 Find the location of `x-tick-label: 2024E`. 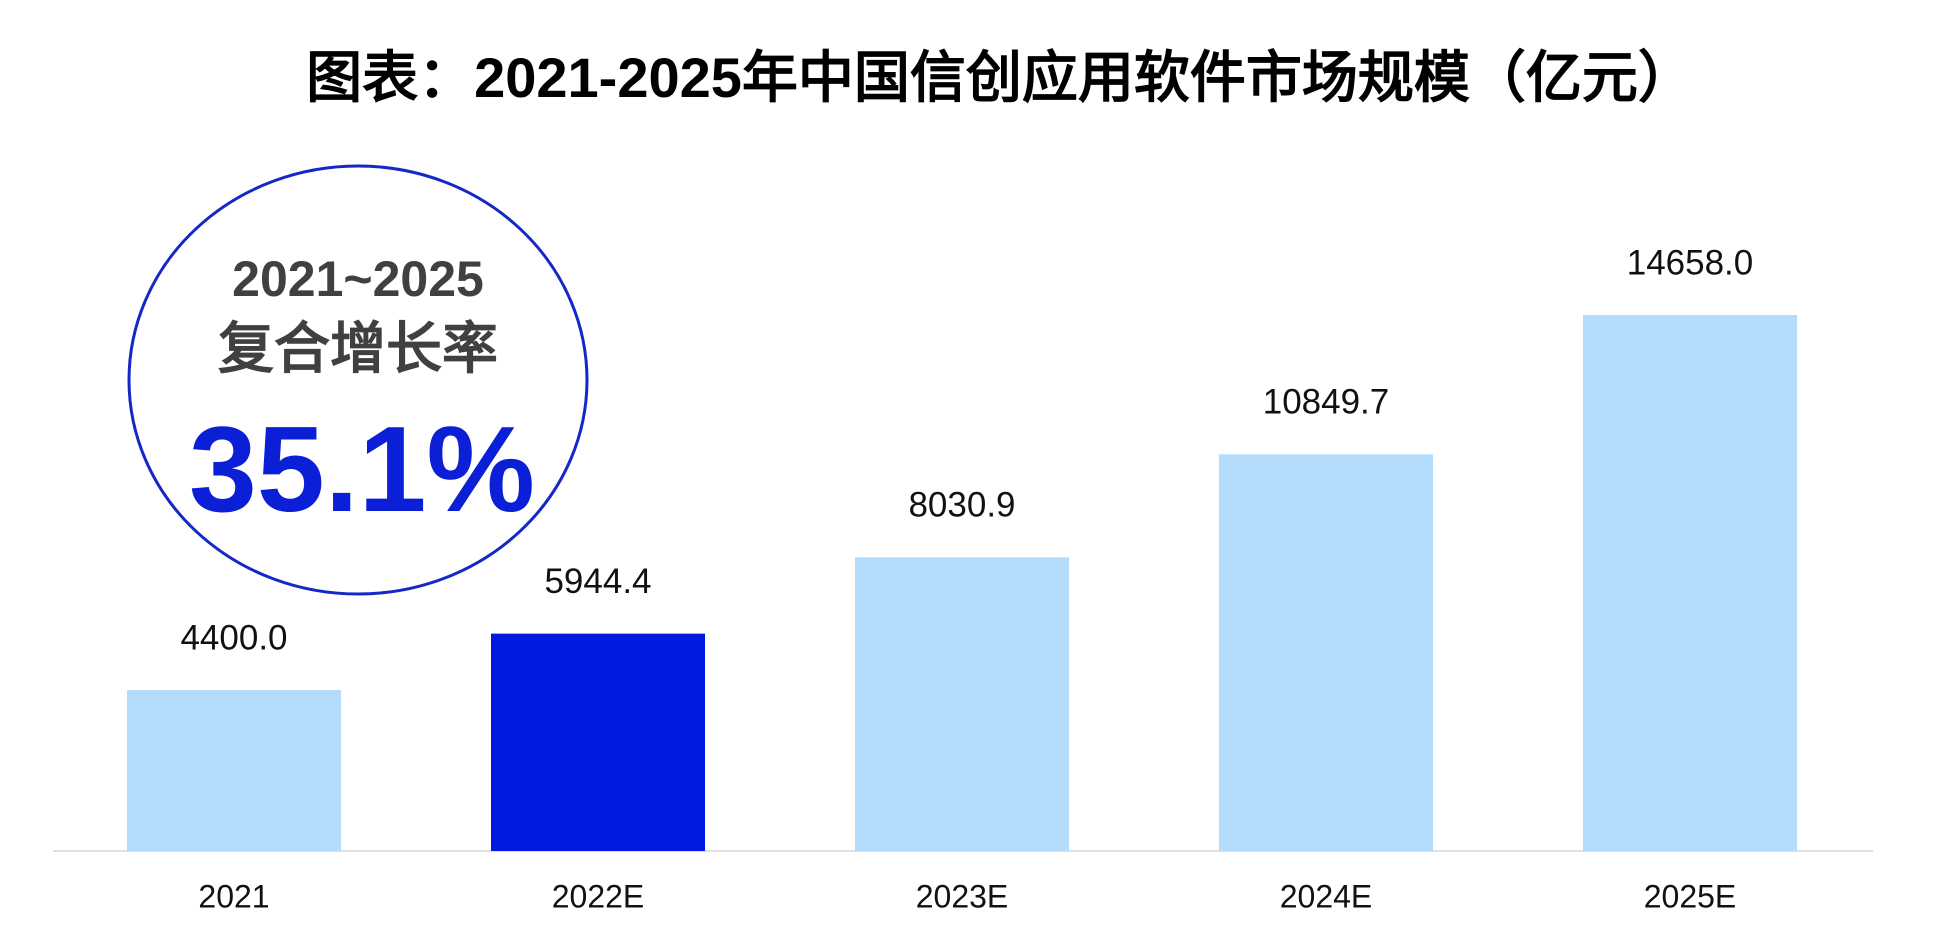

x-tick-label: 2024E is located at coordinates (1326, 896).